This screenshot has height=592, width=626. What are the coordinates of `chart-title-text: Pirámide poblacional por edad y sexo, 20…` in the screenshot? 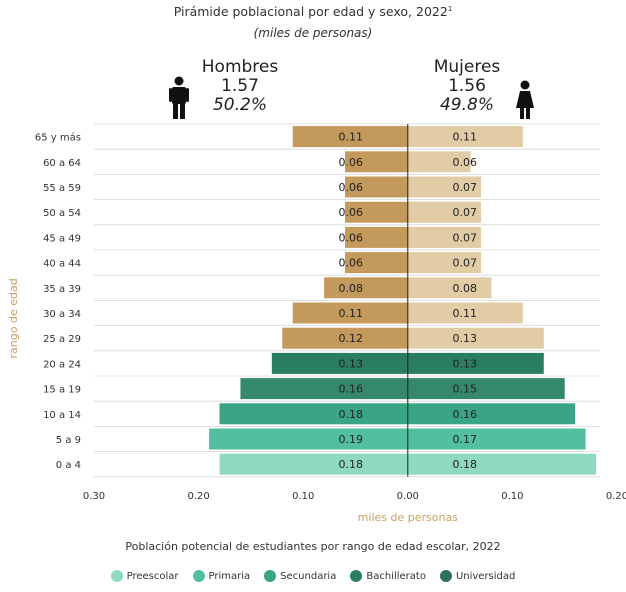 It's located at (310, 11).